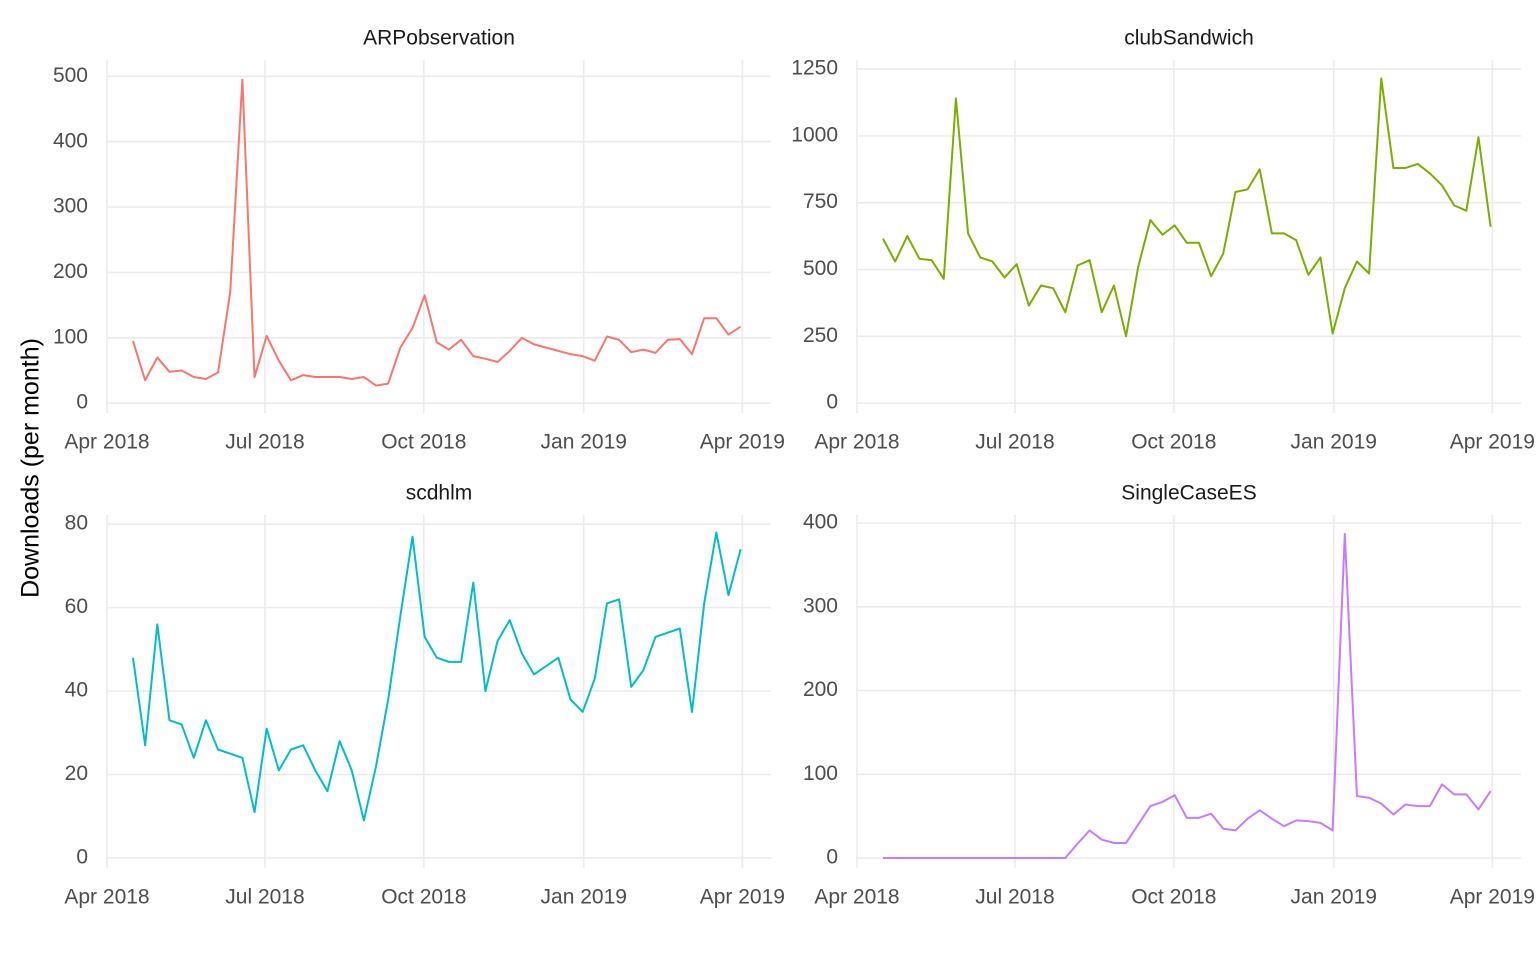 Image resolution: width=1536 pixels, height=960 pixels. Describe the element at coordinates (76, 773) in the screenshot. I see `y-tick-label: 20` at that location.